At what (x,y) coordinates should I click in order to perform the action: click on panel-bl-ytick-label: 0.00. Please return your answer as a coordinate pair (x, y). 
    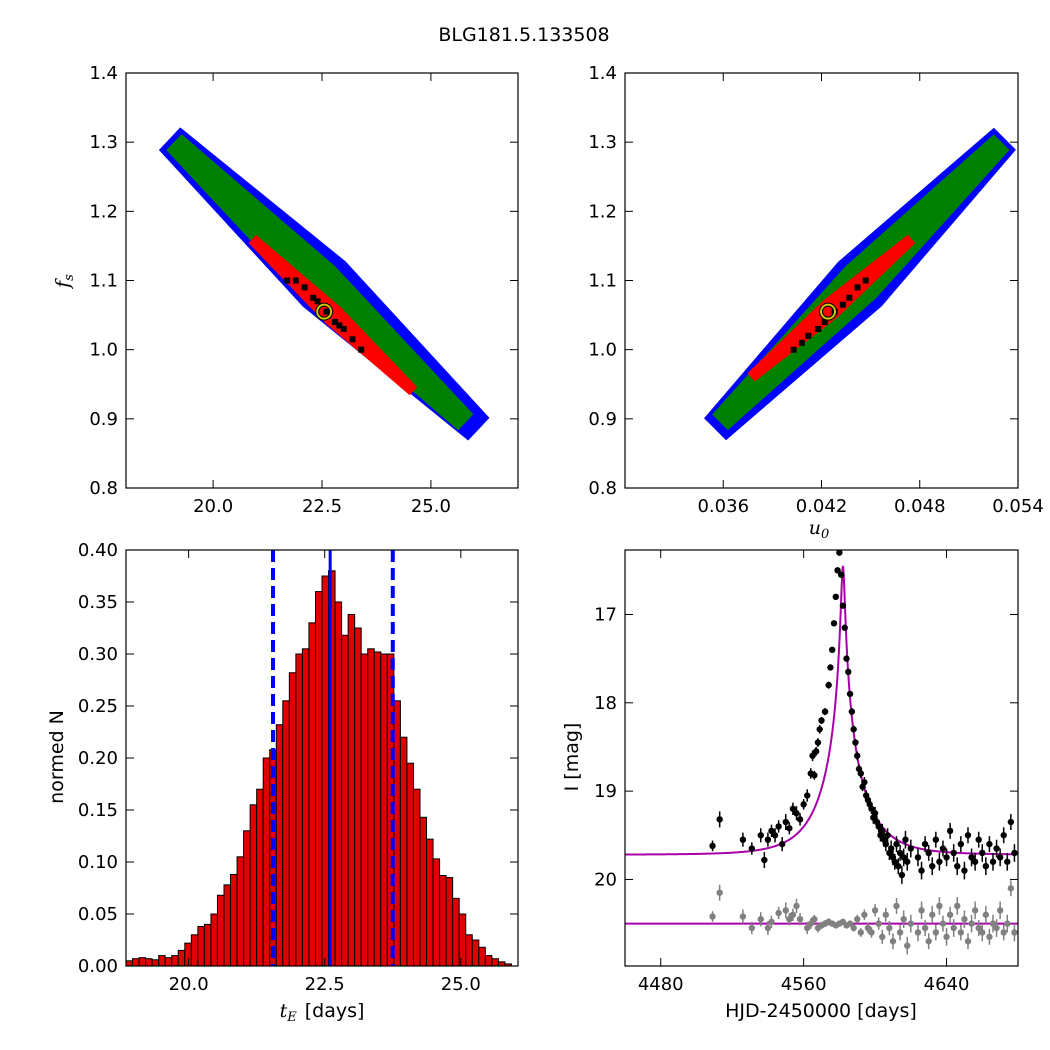
    Looking at the image, I should click on (98, 966).